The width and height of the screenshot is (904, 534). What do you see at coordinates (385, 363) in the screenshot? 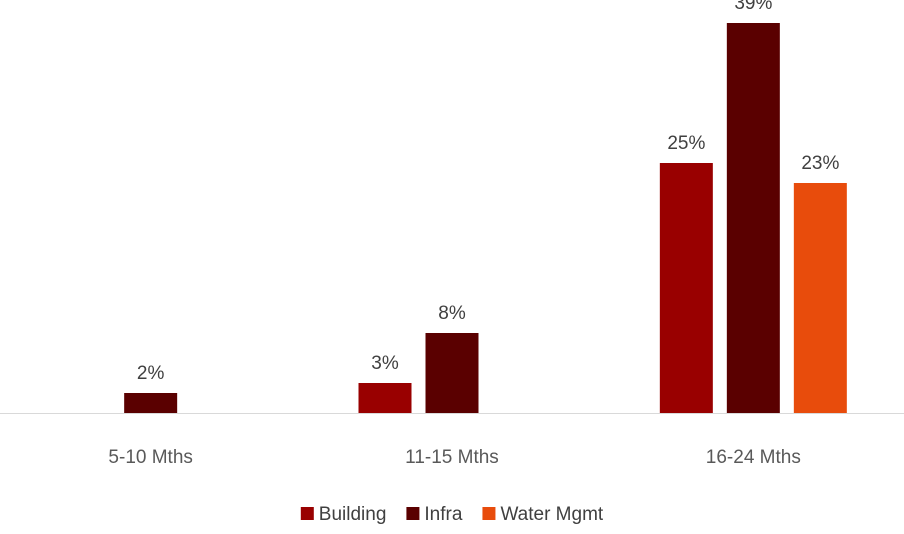
I see `data-label-building-2: 3%` at bounding box center [385, 363].